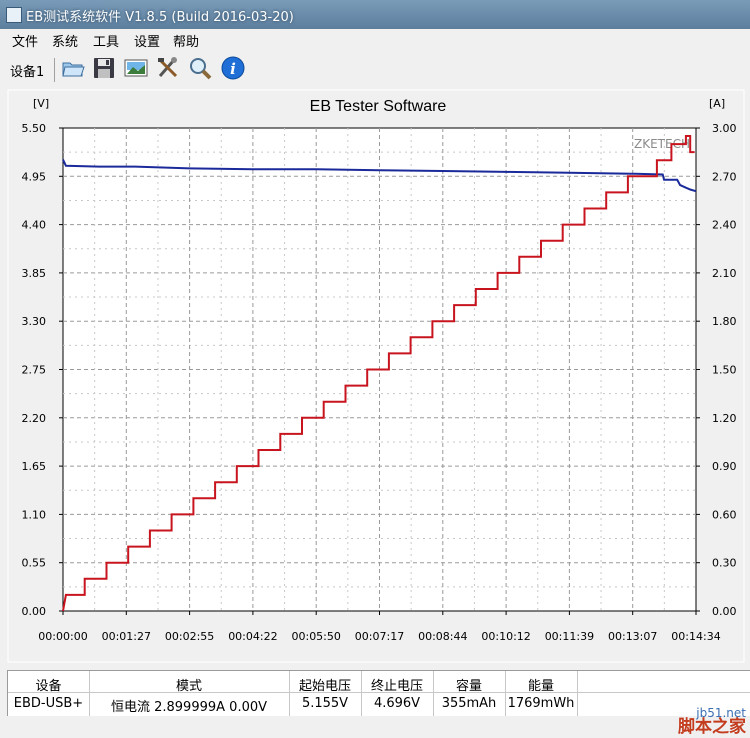  I want to click on x-tick-label: 00:14:34, so click(695, 636).